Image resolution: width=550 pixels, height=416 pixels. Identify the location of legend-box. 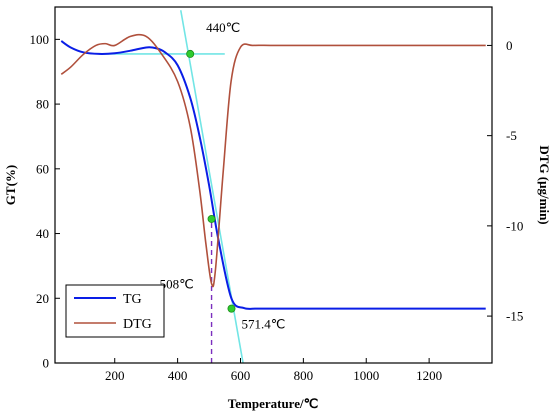
(115, 311).